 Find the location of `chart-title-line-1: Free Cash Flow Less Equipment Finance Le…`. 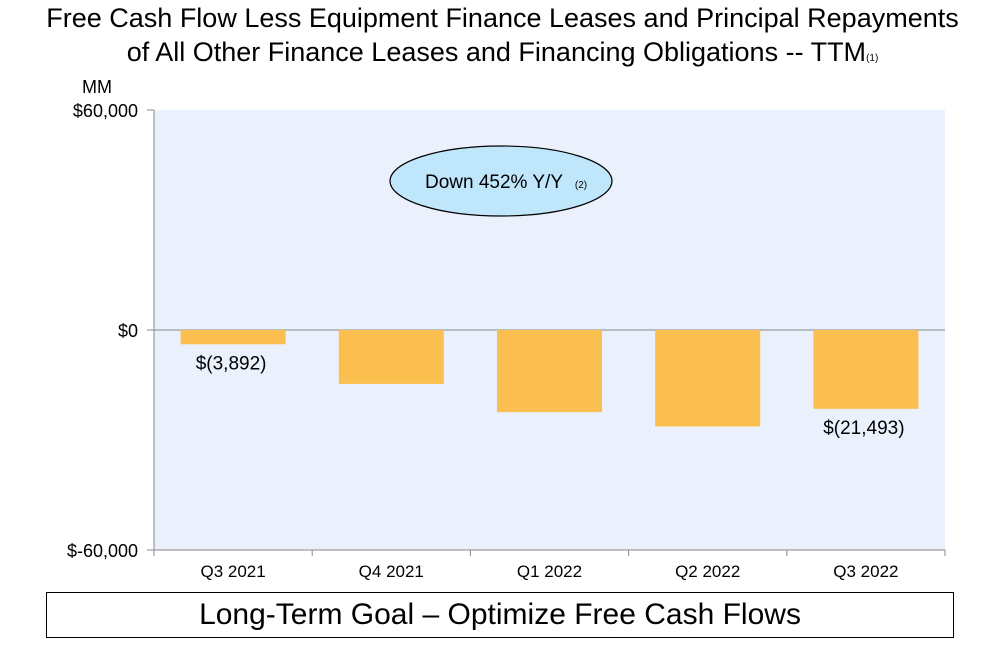

chart-title-line-1: Free Cash Flow Less Equipment Finance Le… is located at coordinates (502, 18).